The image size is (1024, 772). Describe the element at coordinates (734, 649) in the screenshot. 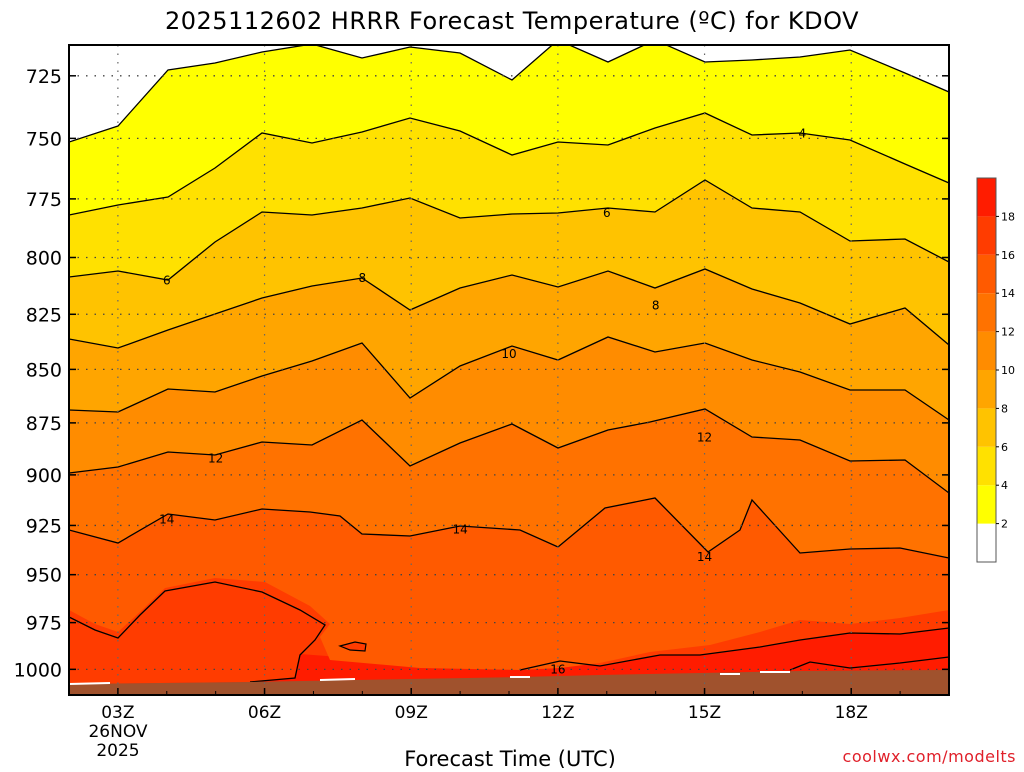

I see `contour-16b` at that location.